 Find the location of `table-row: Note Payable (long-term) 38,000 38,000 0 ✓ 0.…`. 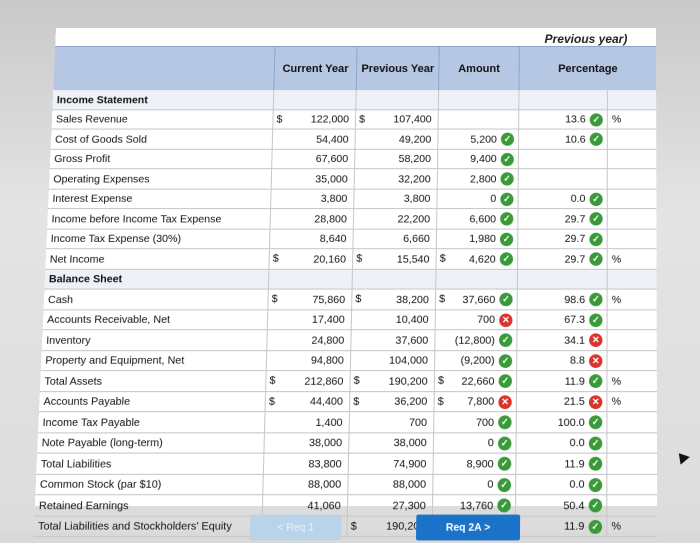

table-row: Note Payable (long-term) 38,000 38,000 0 ✓ 0.… is located at coordinates (347, 443).